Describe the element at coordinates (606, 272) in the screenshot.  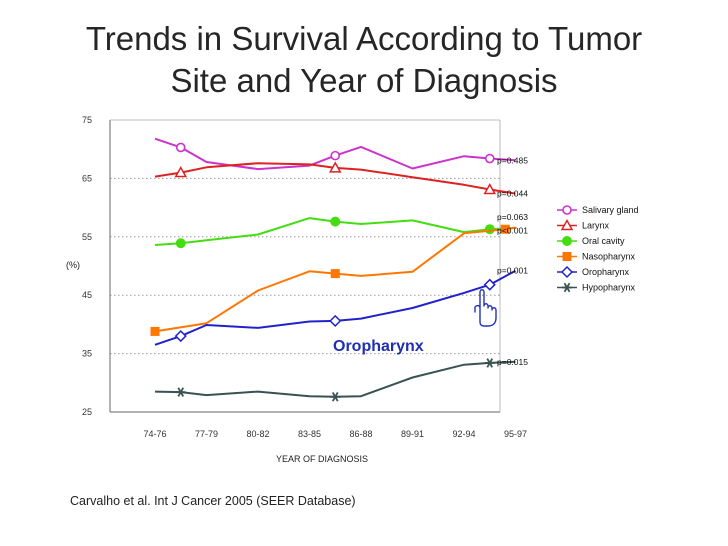
I see `legend-label-oropharynx: Oropharynx` at that location.